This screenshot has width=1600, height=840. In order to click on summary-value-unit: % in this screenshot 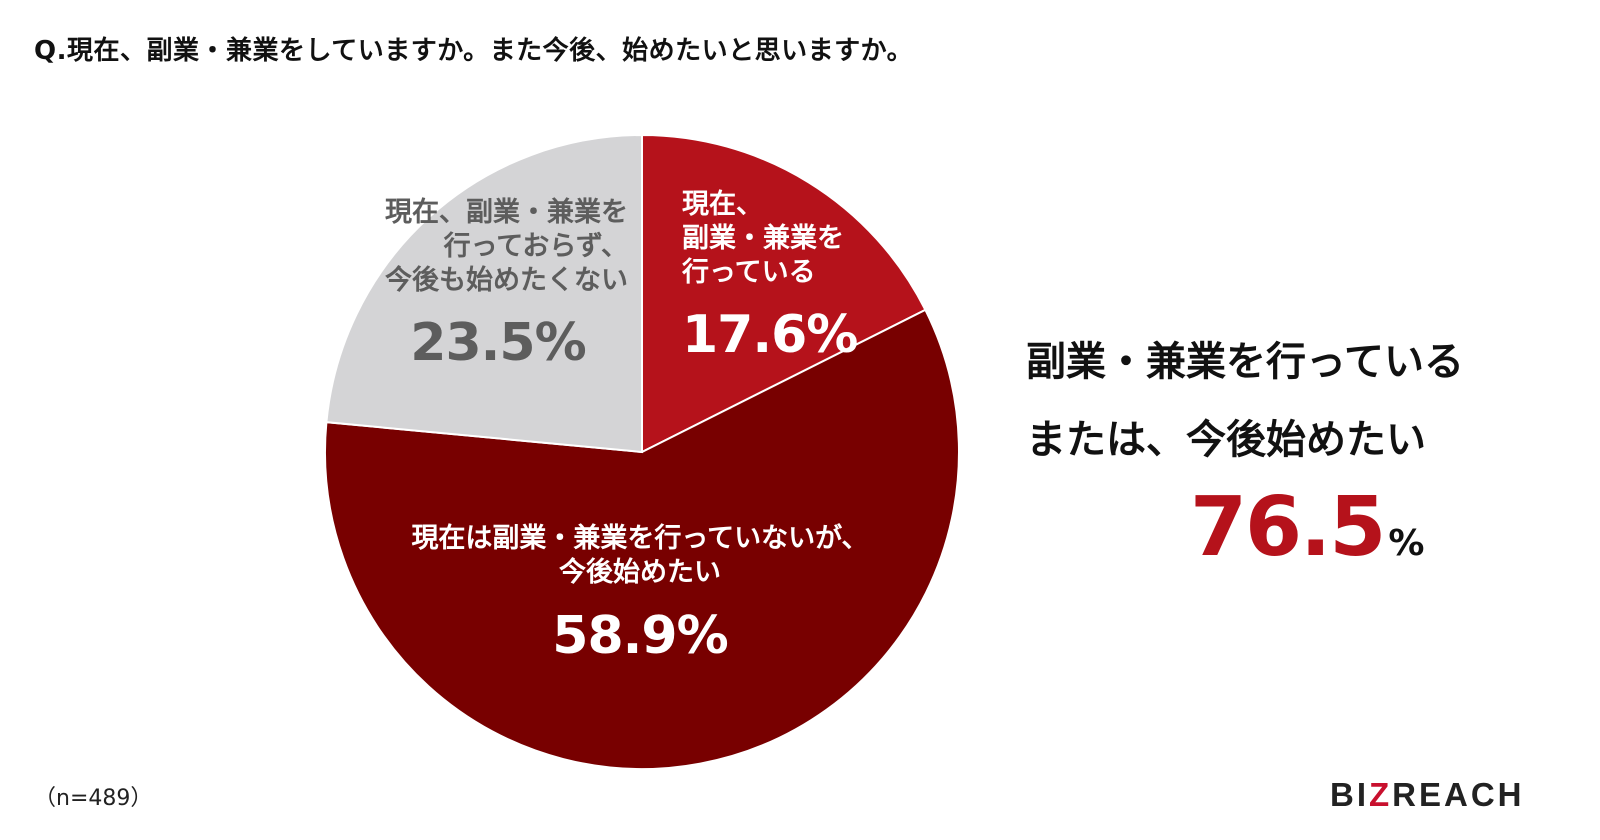, I will do `click(1406, 543)`.